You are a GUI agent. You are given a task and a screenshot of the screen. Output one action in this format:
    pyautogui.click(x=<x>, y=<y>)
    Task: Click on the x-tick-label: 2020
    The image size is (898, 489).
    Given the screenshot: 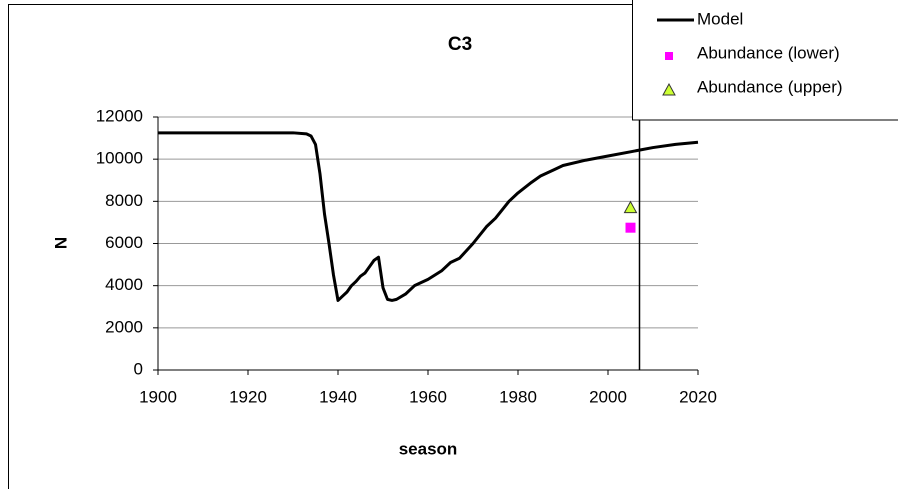 What is the action you would take?
    pyautogui.click(x=698, y=396)
    